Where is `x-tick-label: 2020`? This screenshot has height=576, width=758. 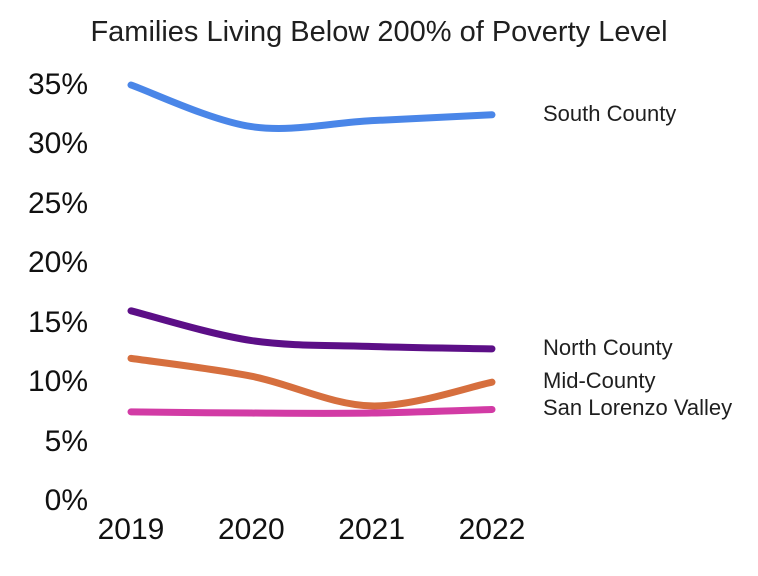
x-tick-label: 2020 is located at coordinates (251, 529).